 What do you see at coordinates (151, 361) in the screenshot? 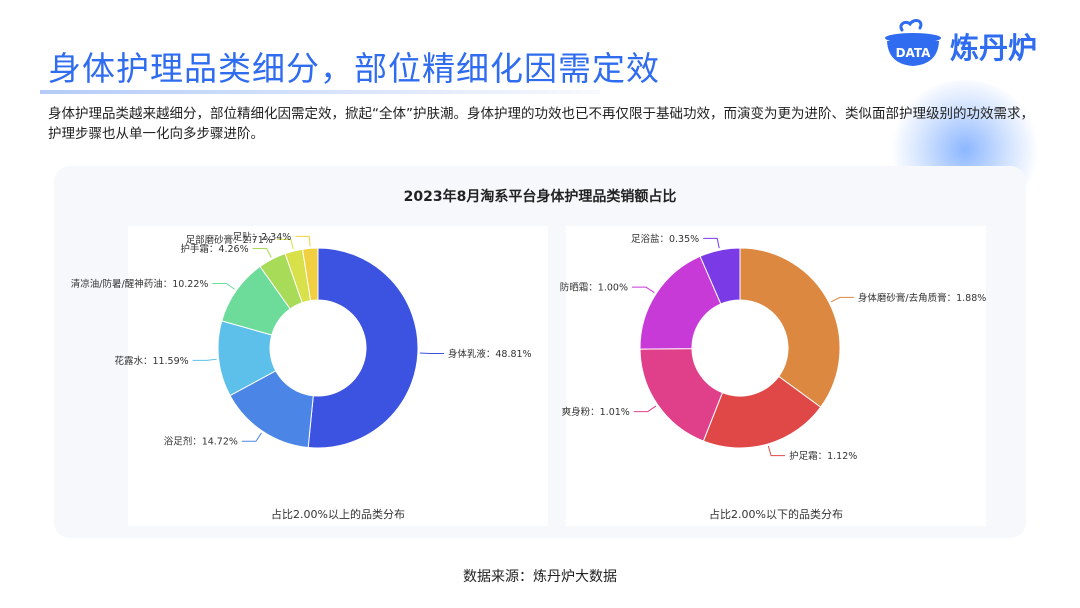
I see `left-donut-label-2: 花露水：11.59%` at bounding box center [151, 361].